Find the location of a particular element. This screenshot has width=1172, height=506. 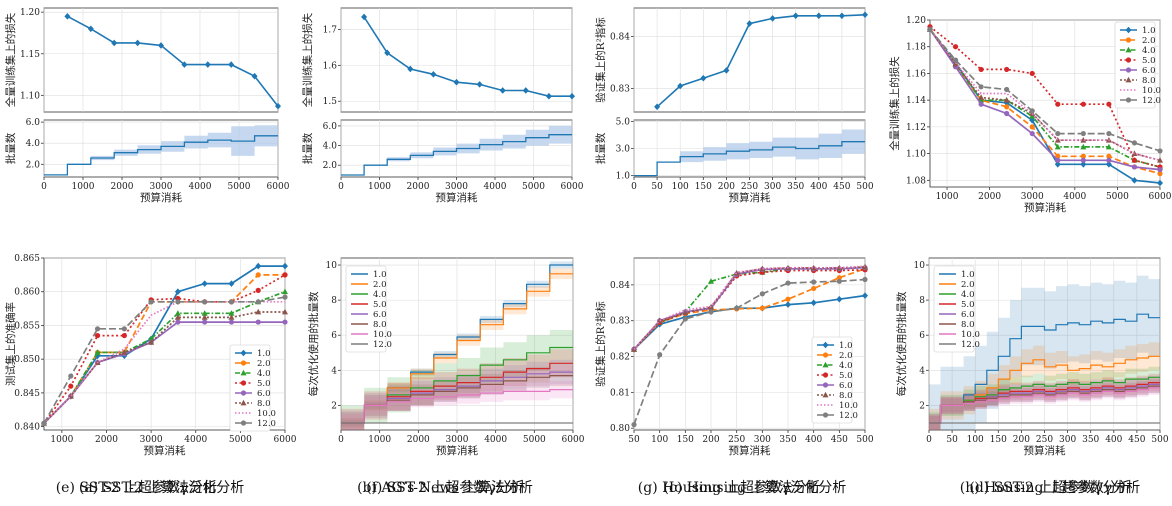

series-line-8.0 is located at coordinates (1045, 95).